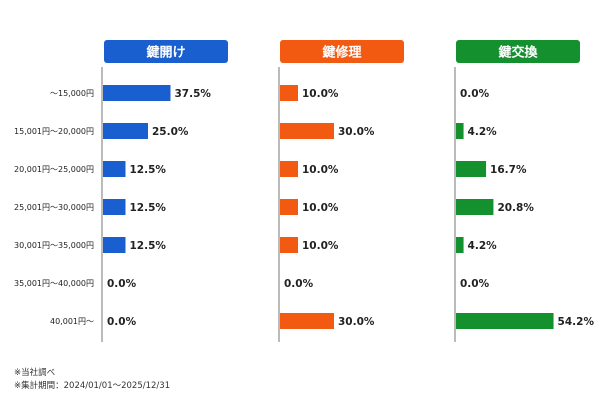 Image resolution: width=600 pixels, height=400 pixels. I want to click on category-label: 20,001円～25,000円, so click(54, 169).